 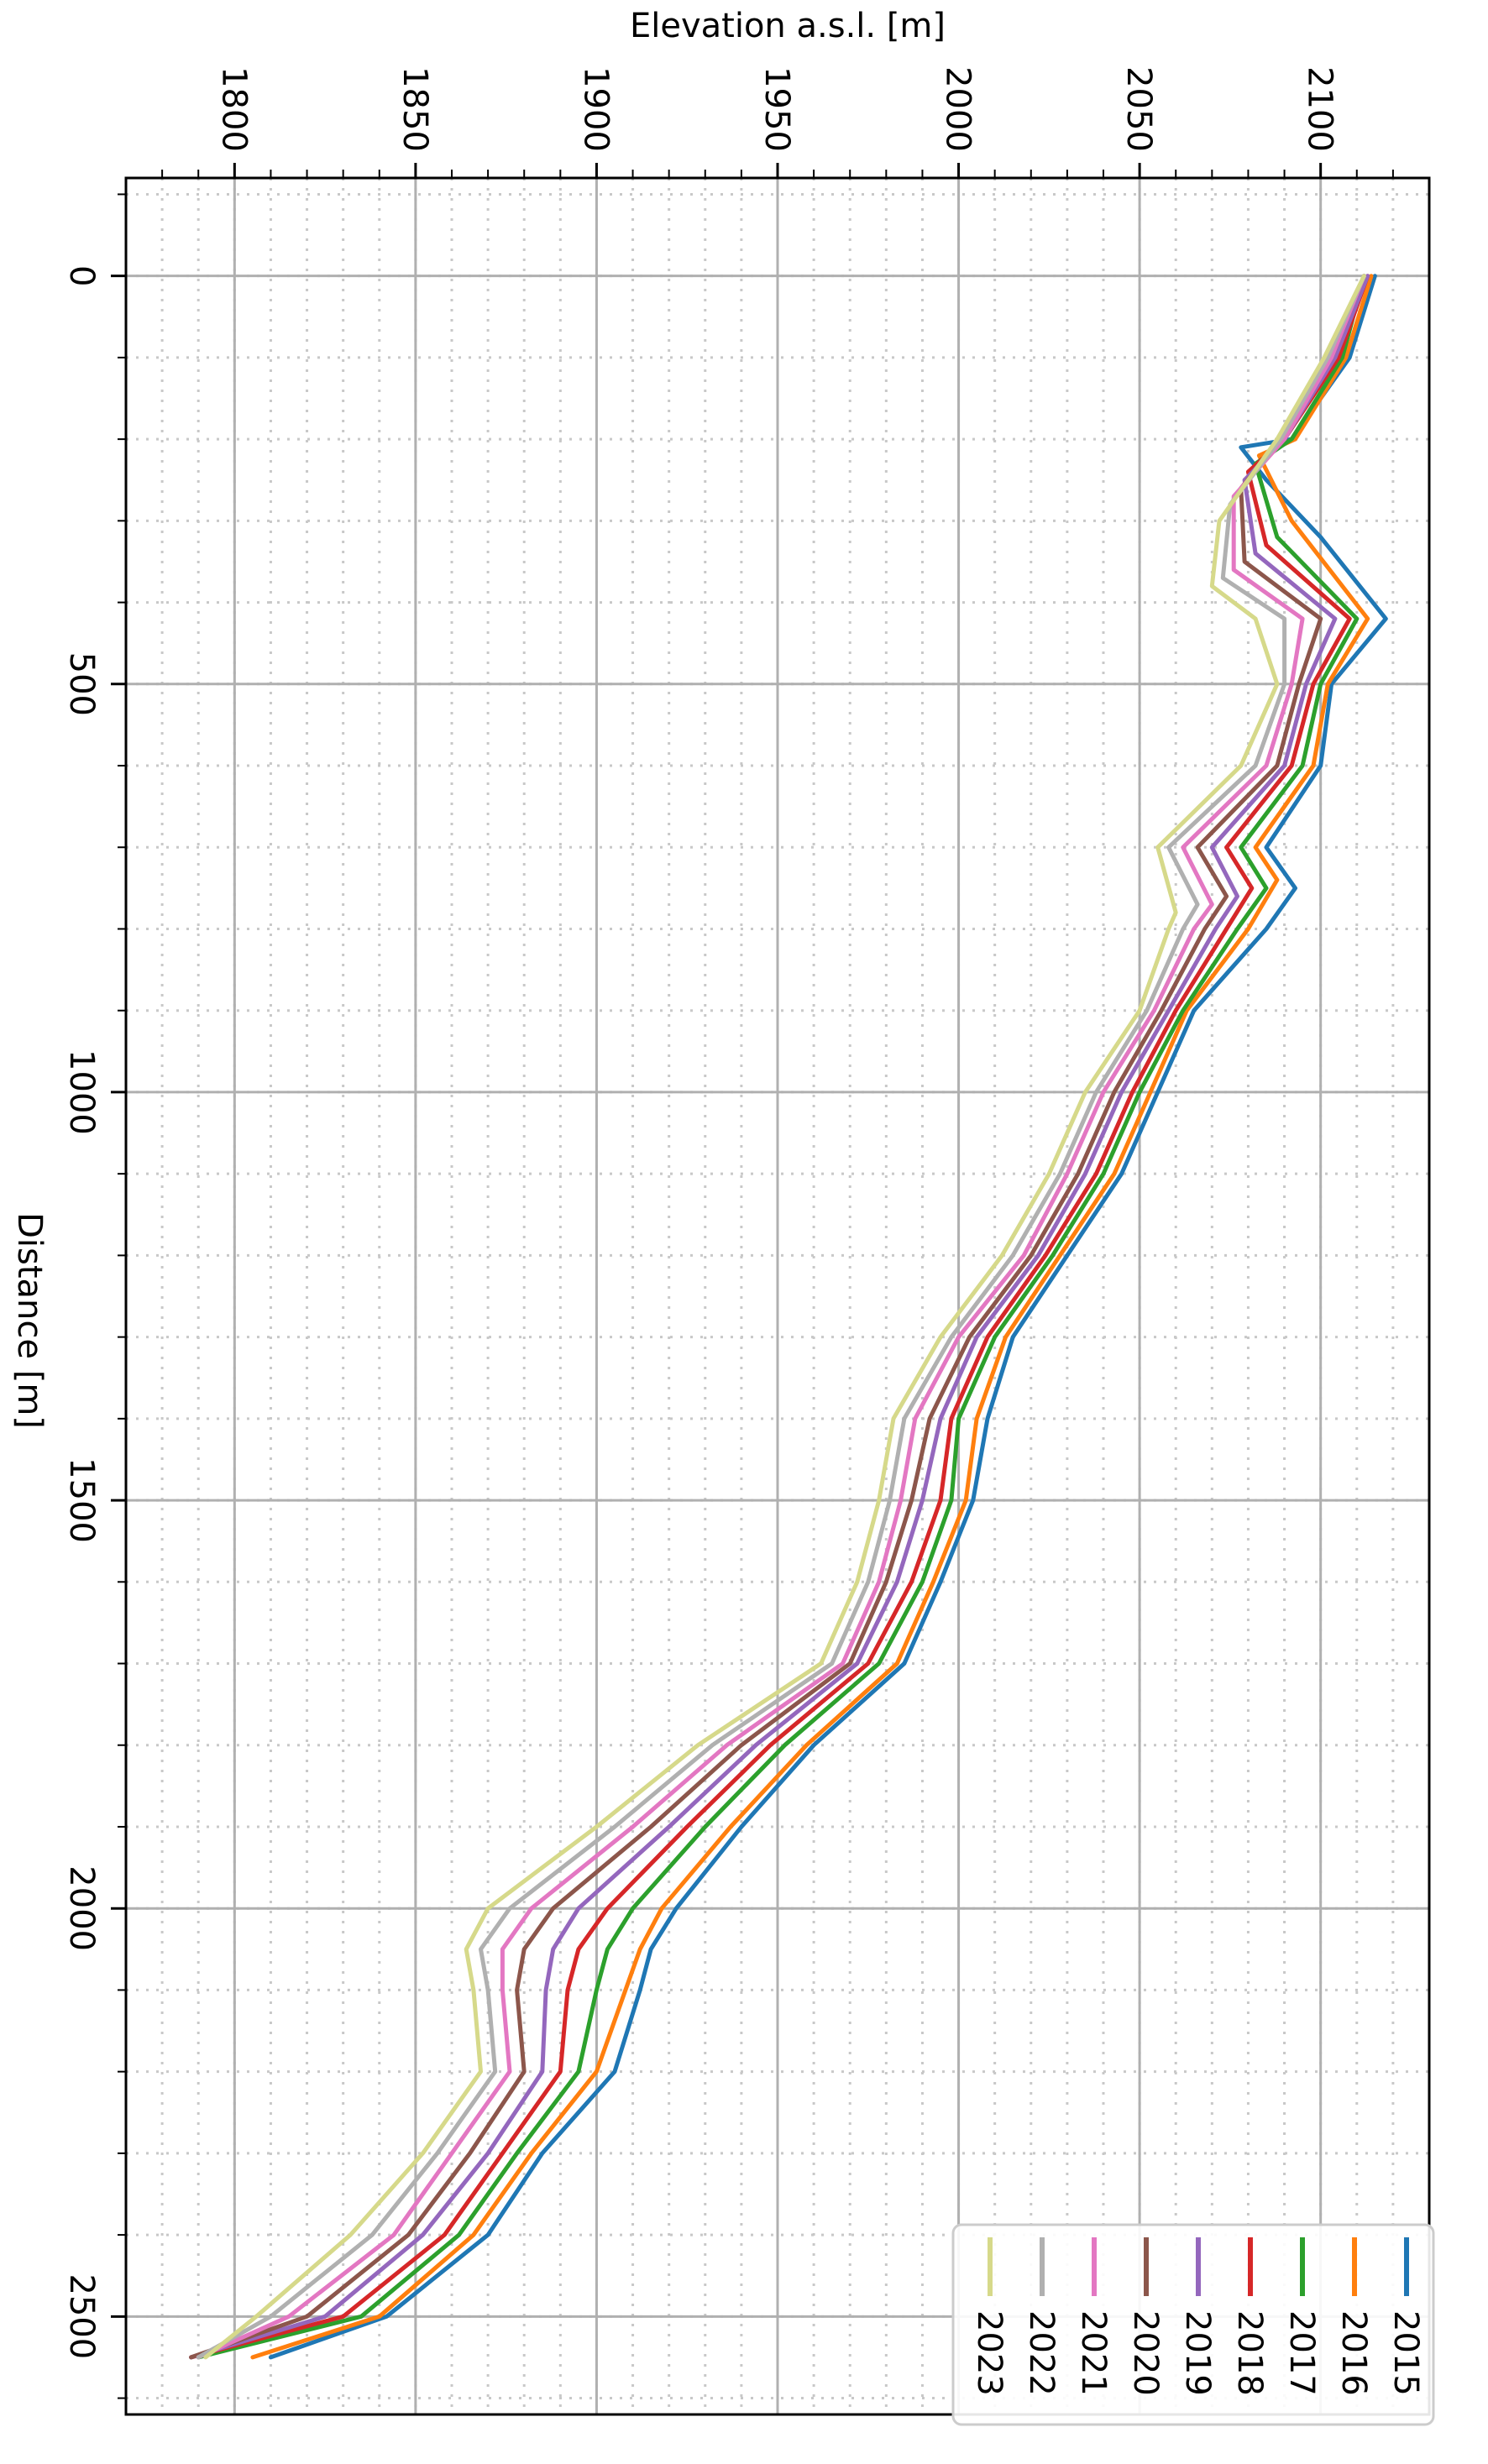 What do you see at coordinates (1042, 2353) in the screenshot?
I see `legend-label-2022: 2022` at bounding box center [1042, 2353].